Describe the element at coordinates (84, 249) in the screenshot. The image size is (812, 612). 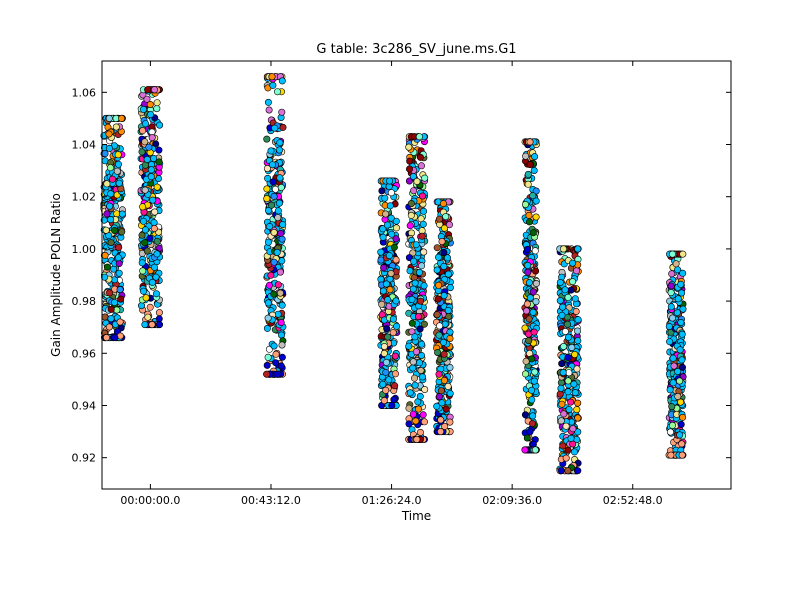
I see `y-tick-label: 1.00` at that location.